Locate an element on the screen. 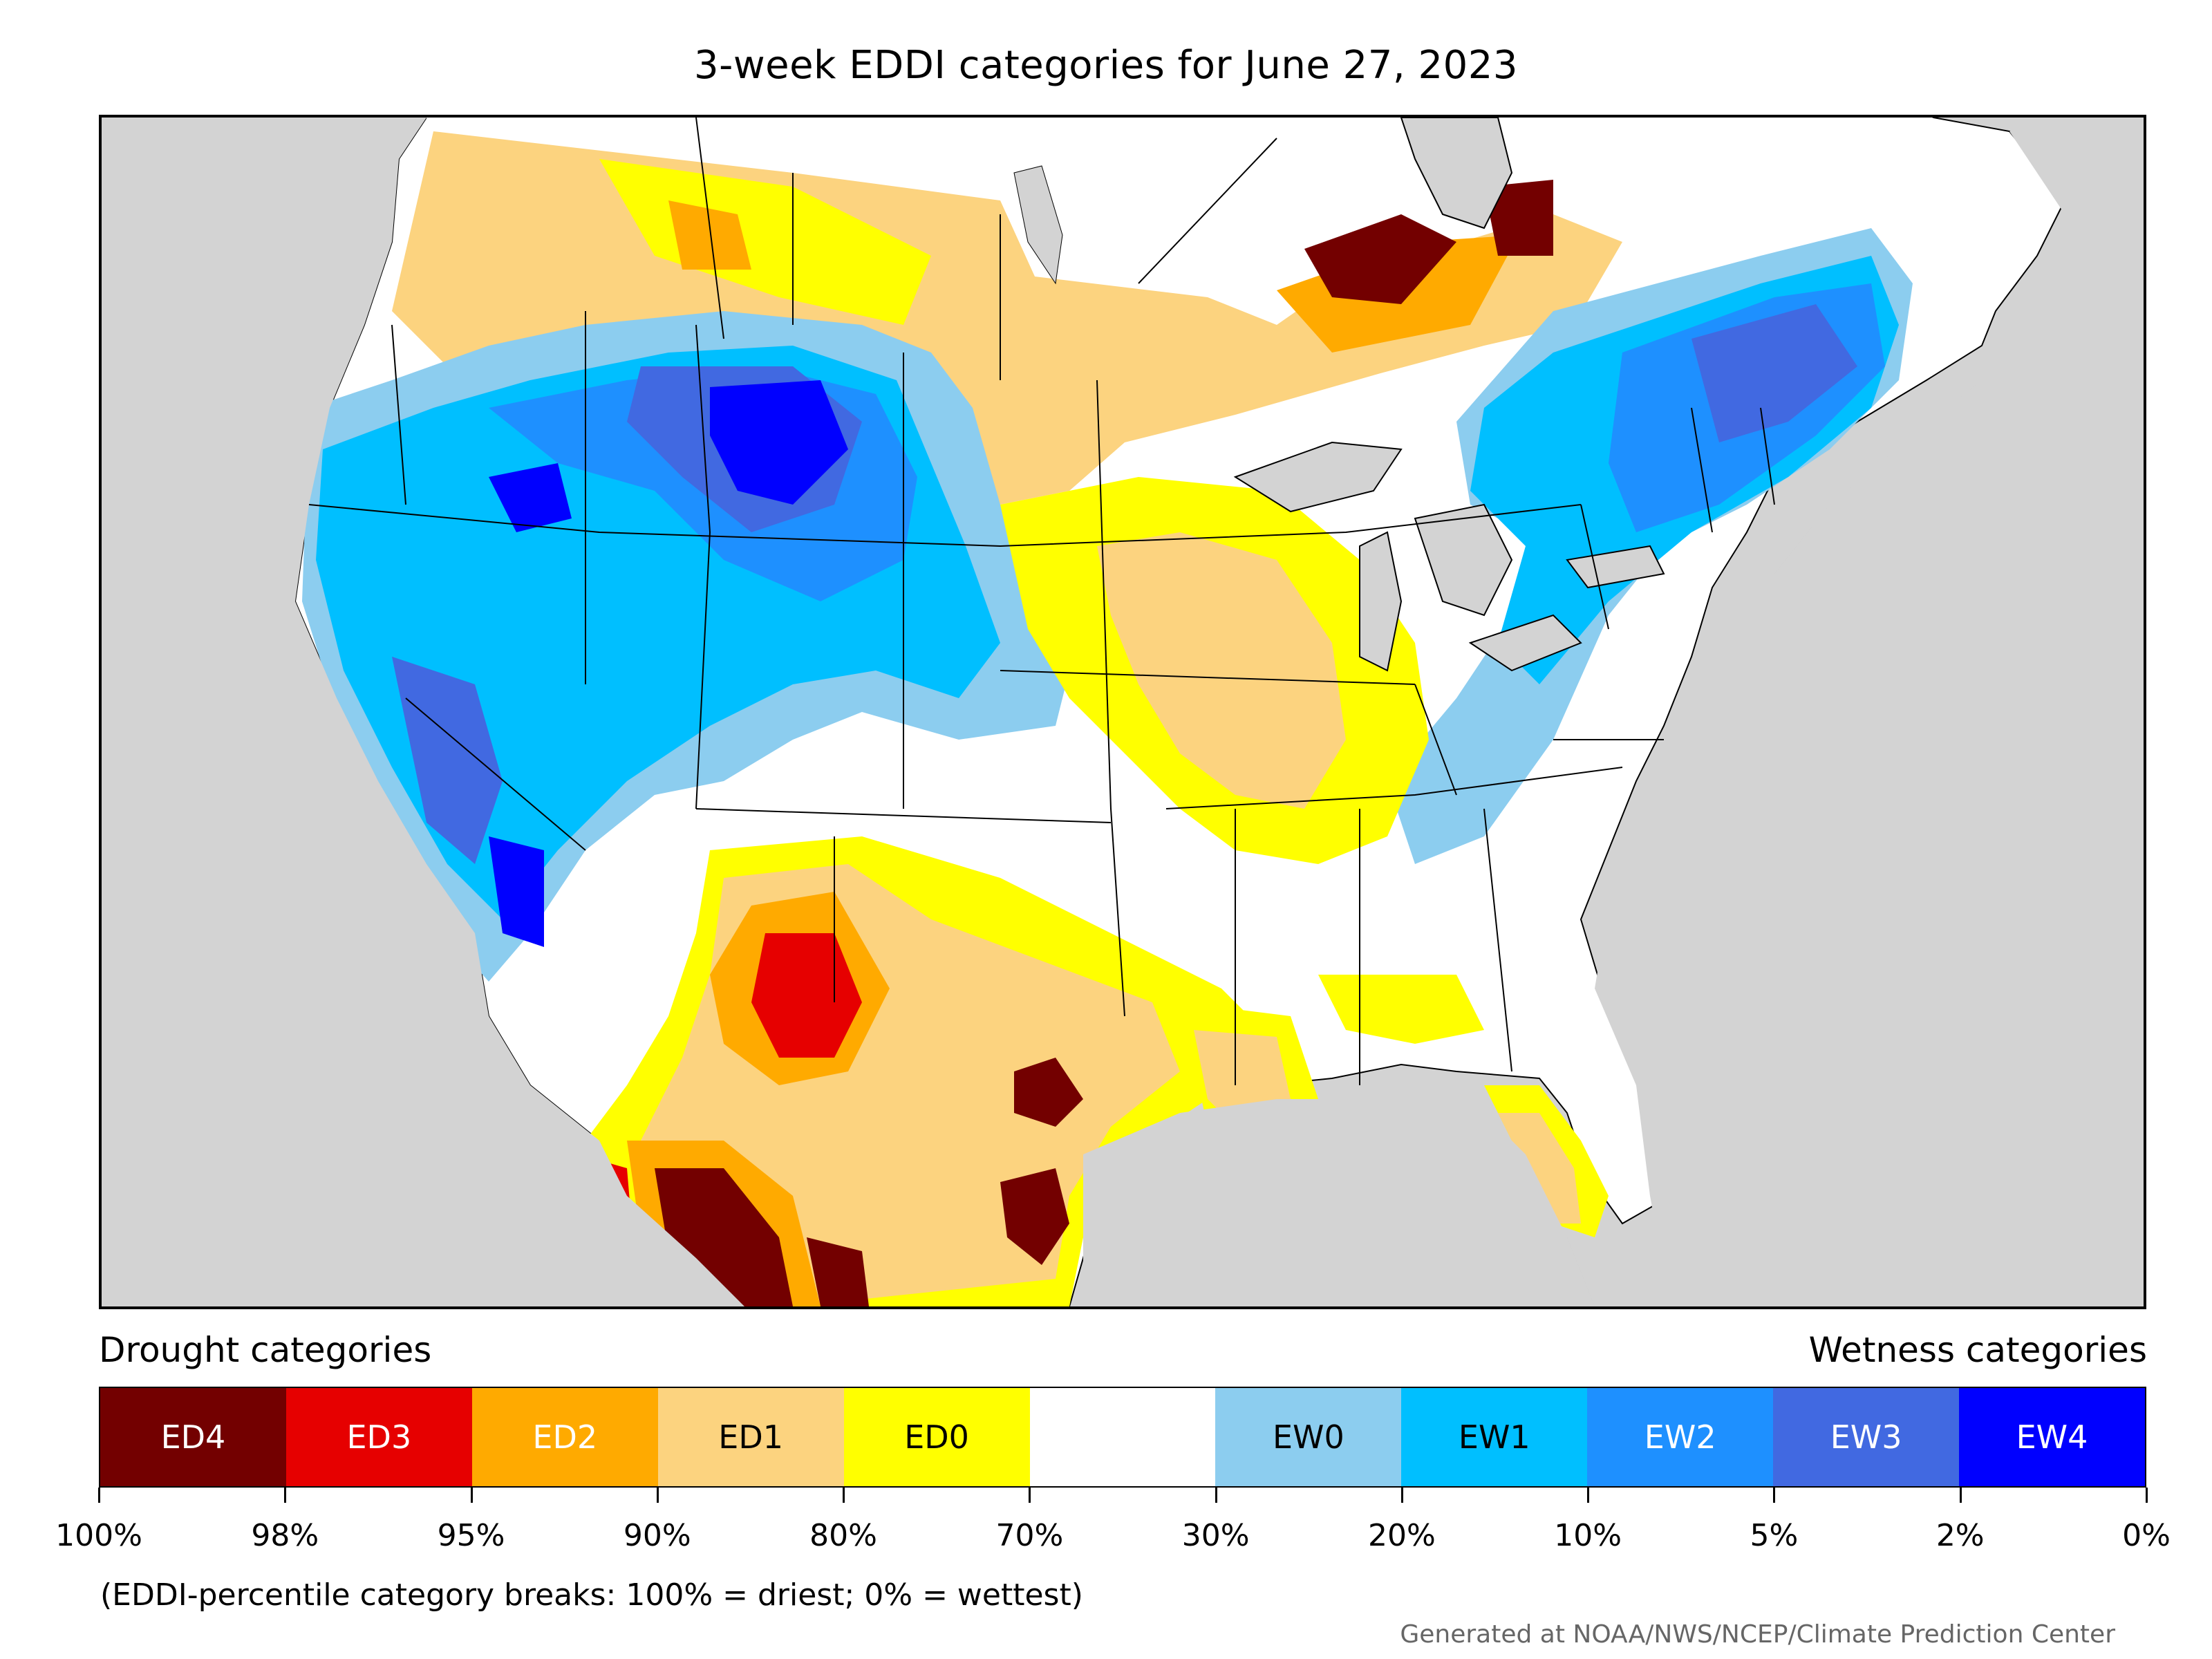 The image size is (2212, 1659). colorbar-tick-label: 100% is located at coordinates (99, 1535).